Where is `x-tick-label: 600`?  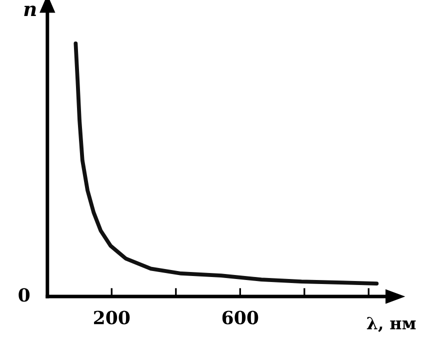 x-tick-label: 600 is located at coordinates (240, 317).